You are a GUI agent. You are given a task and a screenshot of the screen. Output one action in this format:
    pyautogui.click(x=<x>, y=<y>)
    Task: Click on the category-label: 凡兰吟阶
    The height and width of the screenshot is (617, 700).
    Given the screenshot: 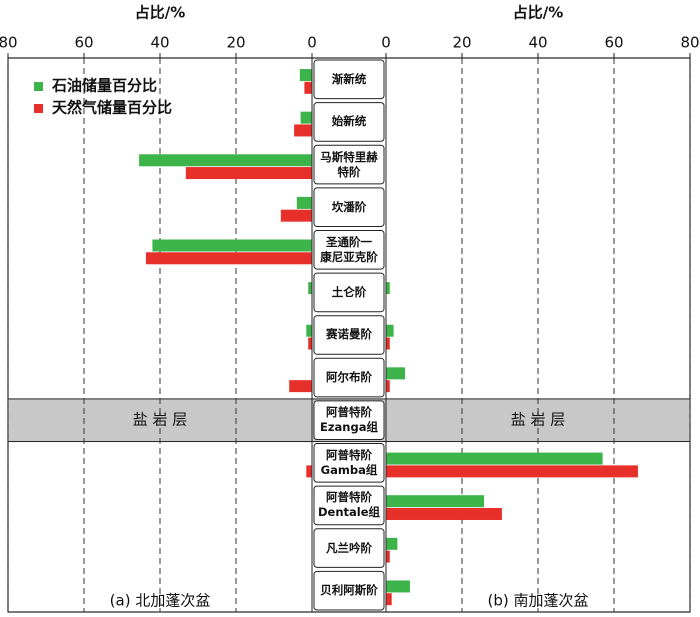 What is the action you would take?
    pyautogui.click(x=349, y=547)
    